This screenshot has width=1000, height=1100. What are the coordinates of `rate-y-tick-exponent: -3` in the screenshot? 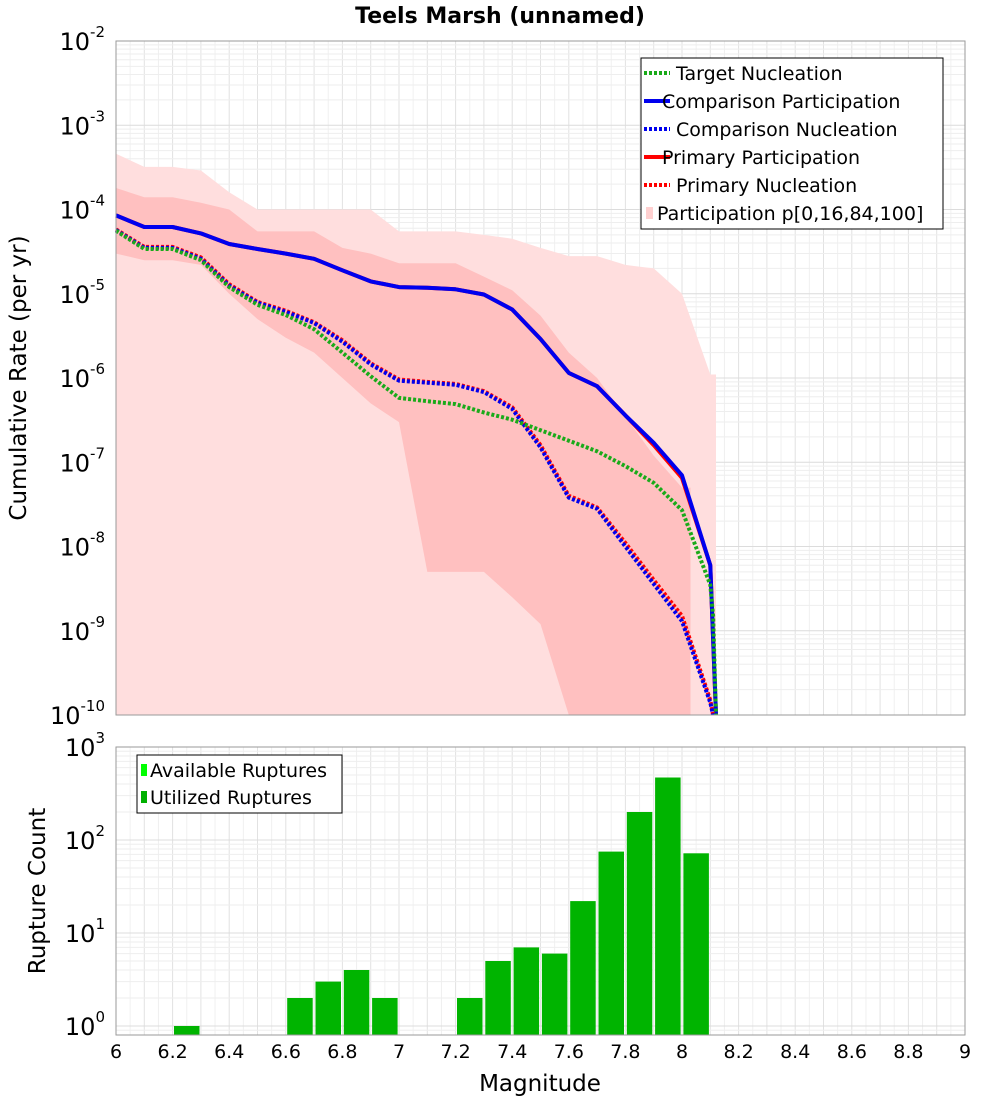 It's located at (97, 116).